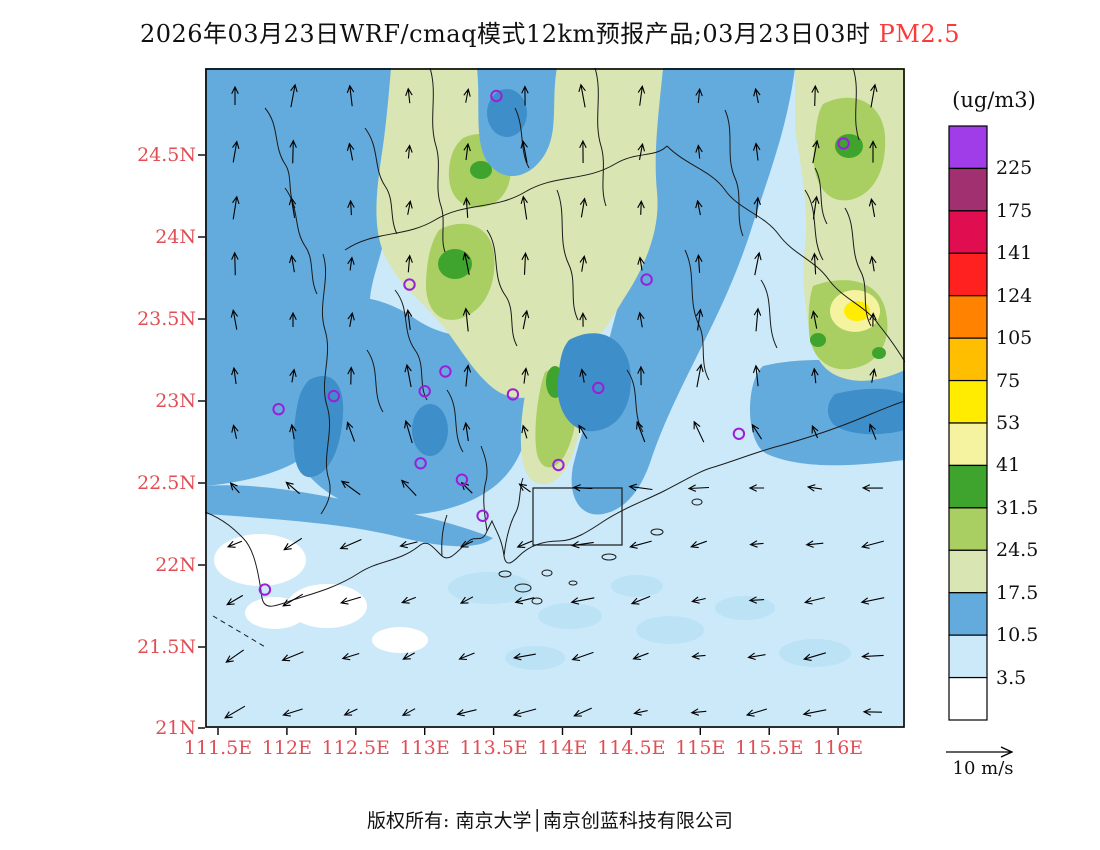 The image size is (1100, 850). What do you see at coordinates (513, 517) in the screenshot?
I see `river-line` at bounding box center [513, 517].